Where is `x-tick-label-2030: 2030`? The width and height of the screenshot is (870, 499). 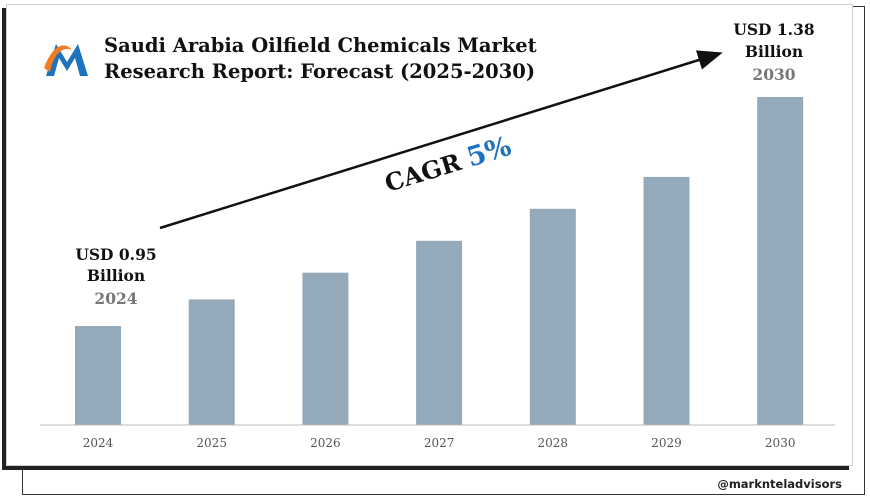 x-tick-label-2030: 2030 is located at coordinates (780, 443).